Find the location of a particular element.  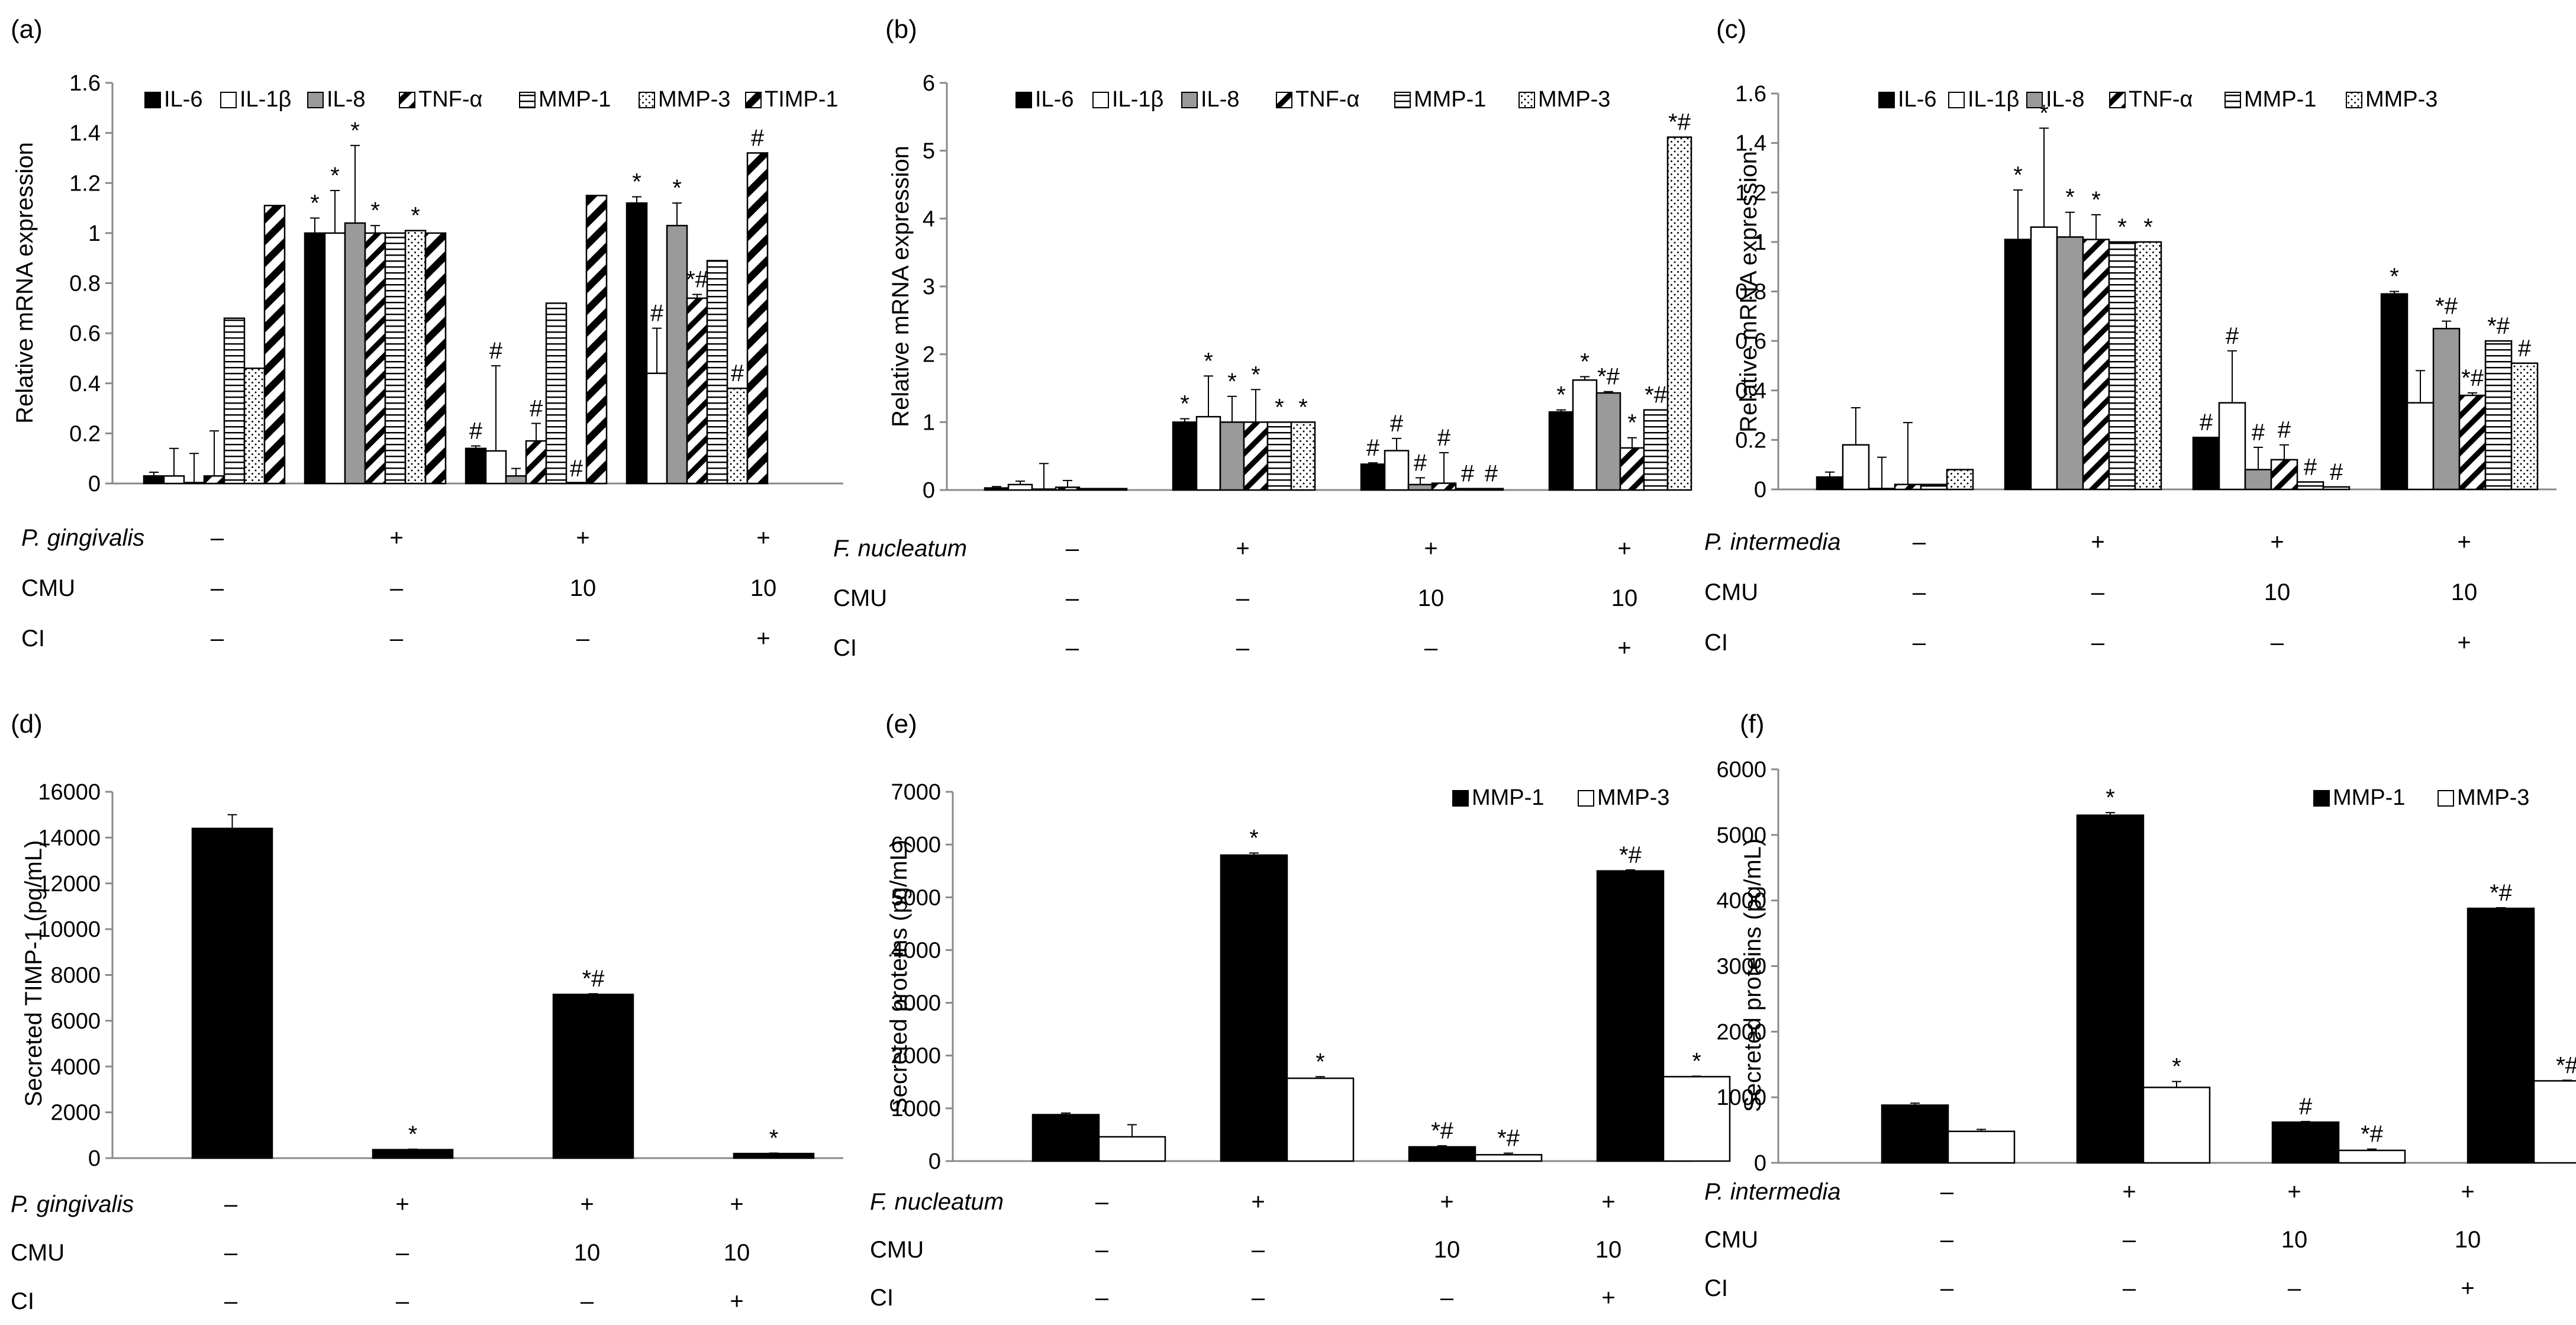

legend-label: IL-8 is located at coordinates (2065, 100).